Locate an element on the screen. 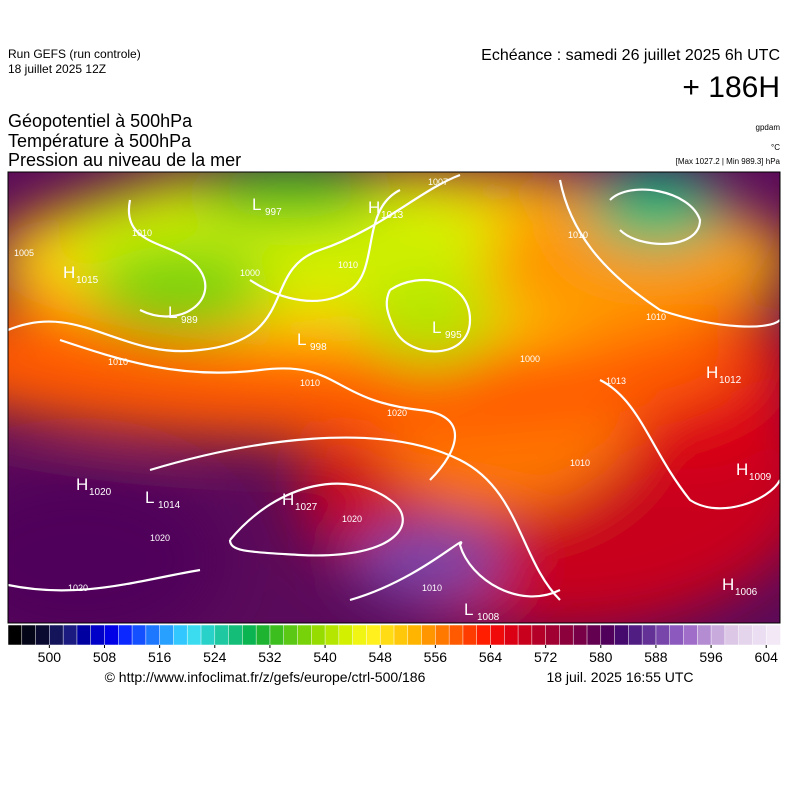 The height and width of the screenshot is (794, 788). pressure-center-value: 1027 is located at coordinates (306, 507).